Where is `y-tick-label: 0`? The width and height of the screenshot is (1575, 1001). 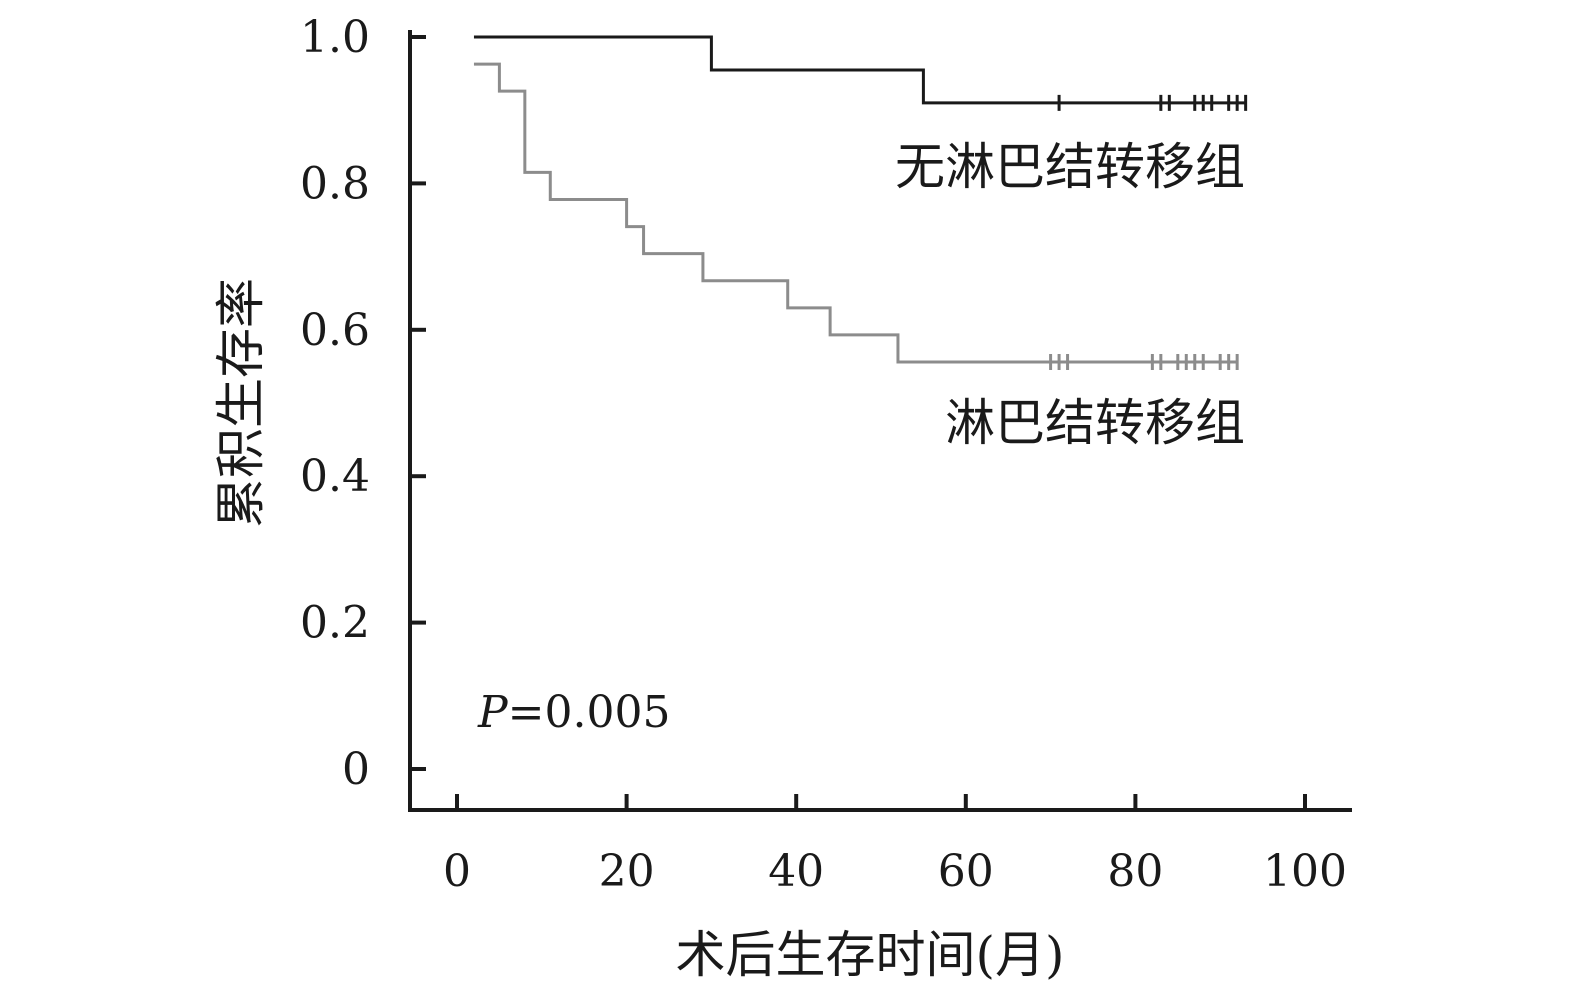 y-tick-label: 0 is located at coordinates (356, 769).